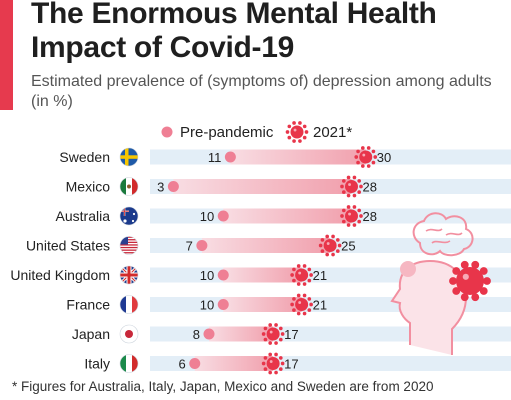  What do you see at coordinates (370, 216) in the screenshot?
I see `covid-2021-value-label: 28` at bounding box center [370, 216].